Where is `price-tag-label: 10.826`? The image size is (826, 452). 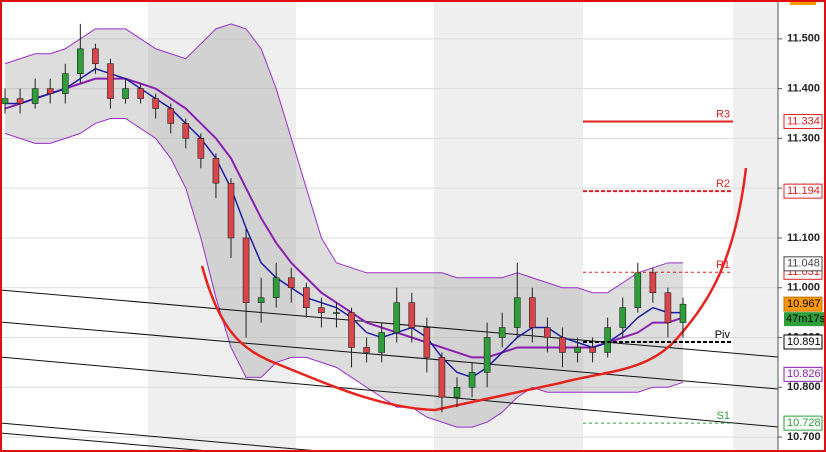
price-tag-label: 10.826 is located at coordinates (804, 374).